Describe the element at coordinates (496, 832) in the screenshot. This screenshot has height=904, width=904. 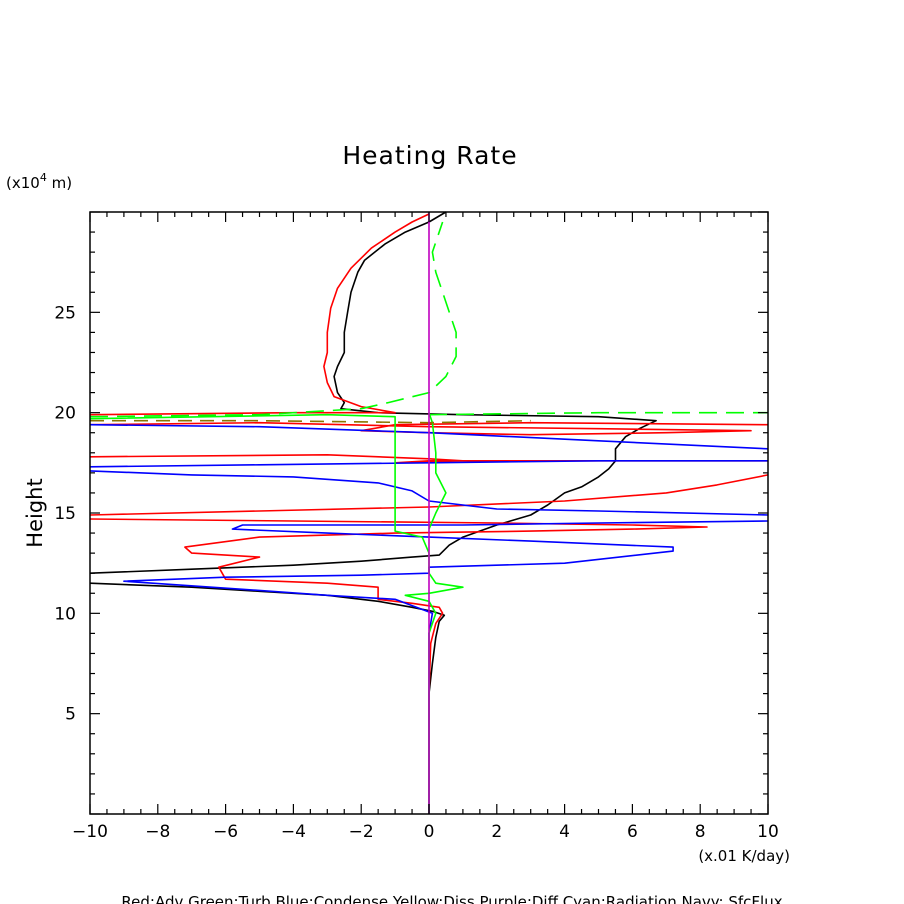
I see `x-tick-label: 2` at that location.